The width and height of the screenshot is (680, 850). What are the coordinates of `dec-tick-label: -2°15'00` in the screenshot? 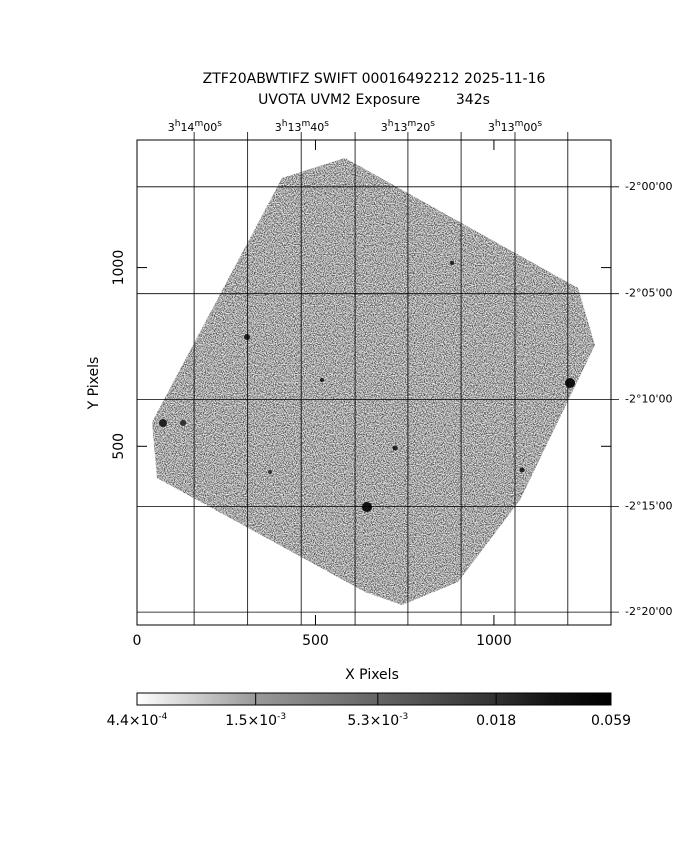 It's located at (649, 505).